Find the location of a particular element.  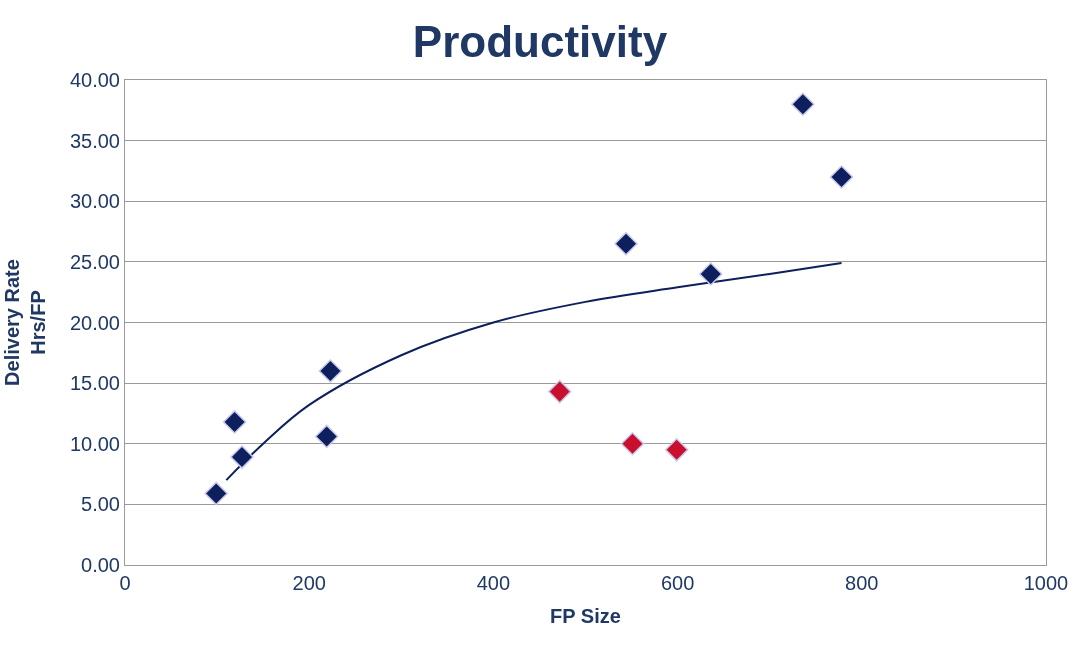

y-tick-label: 5.00 is located at coordinates (100, 504).